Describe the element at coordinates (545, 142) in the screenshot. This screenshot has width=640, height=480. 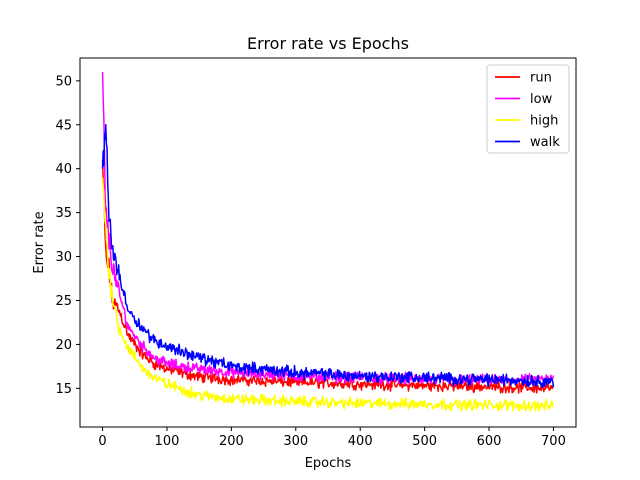
I see `legend-label-walk: walk` at that location.